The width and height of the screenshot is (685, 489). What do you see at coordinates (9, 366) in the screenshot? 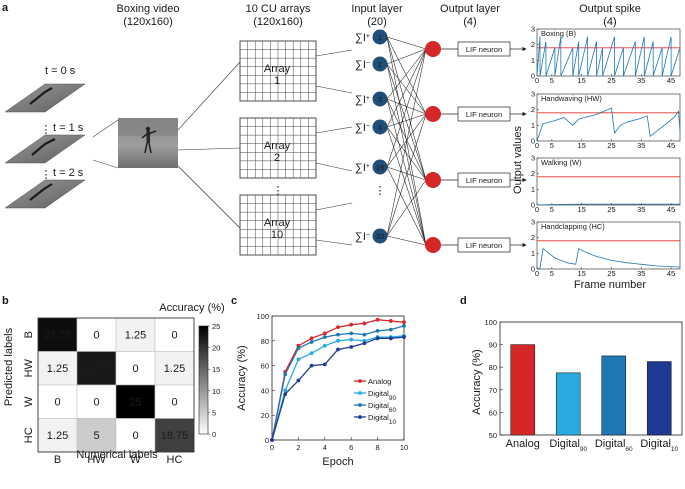
I see `heatmap-ylabel: Predicted labels` at bounding box center [9, 366].